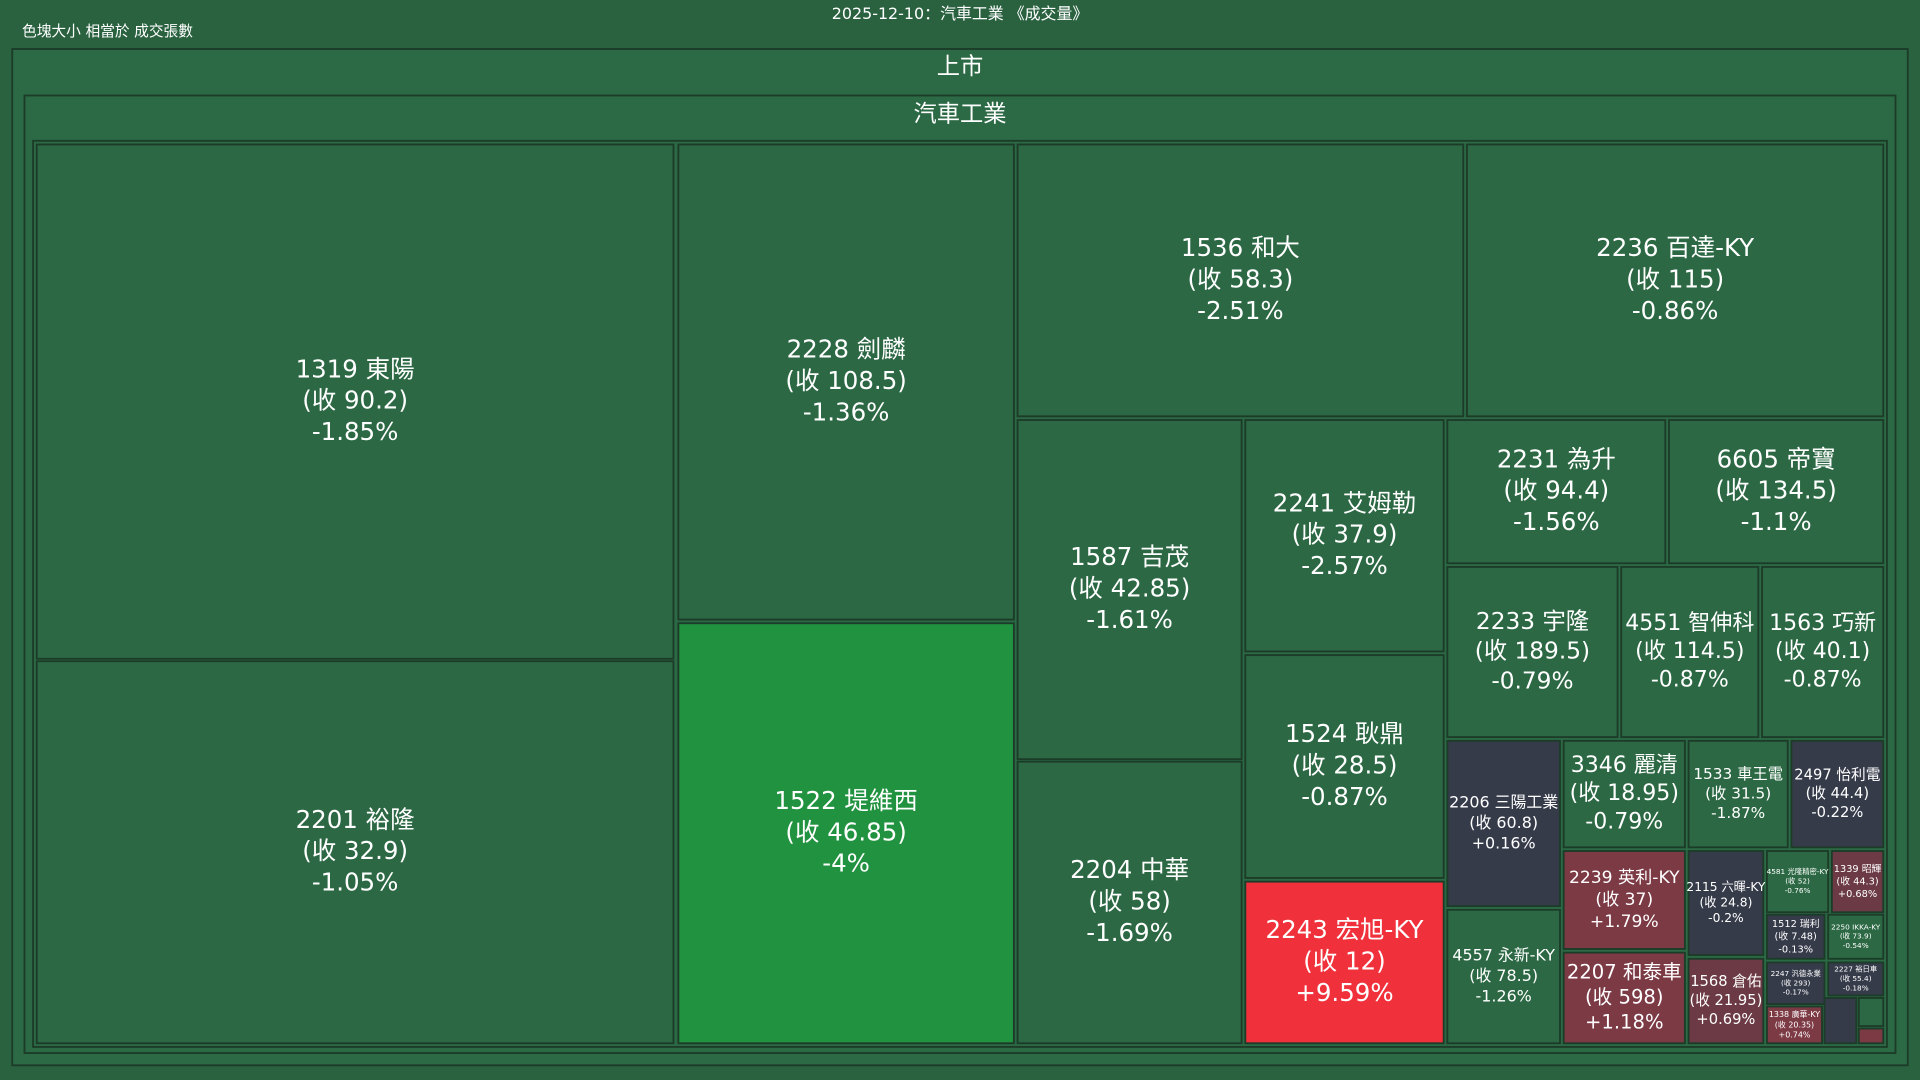  Describe the element at coordinates (1837, 774) in the screenshot. I see `tile-name: 2497 怡利電` at that location.